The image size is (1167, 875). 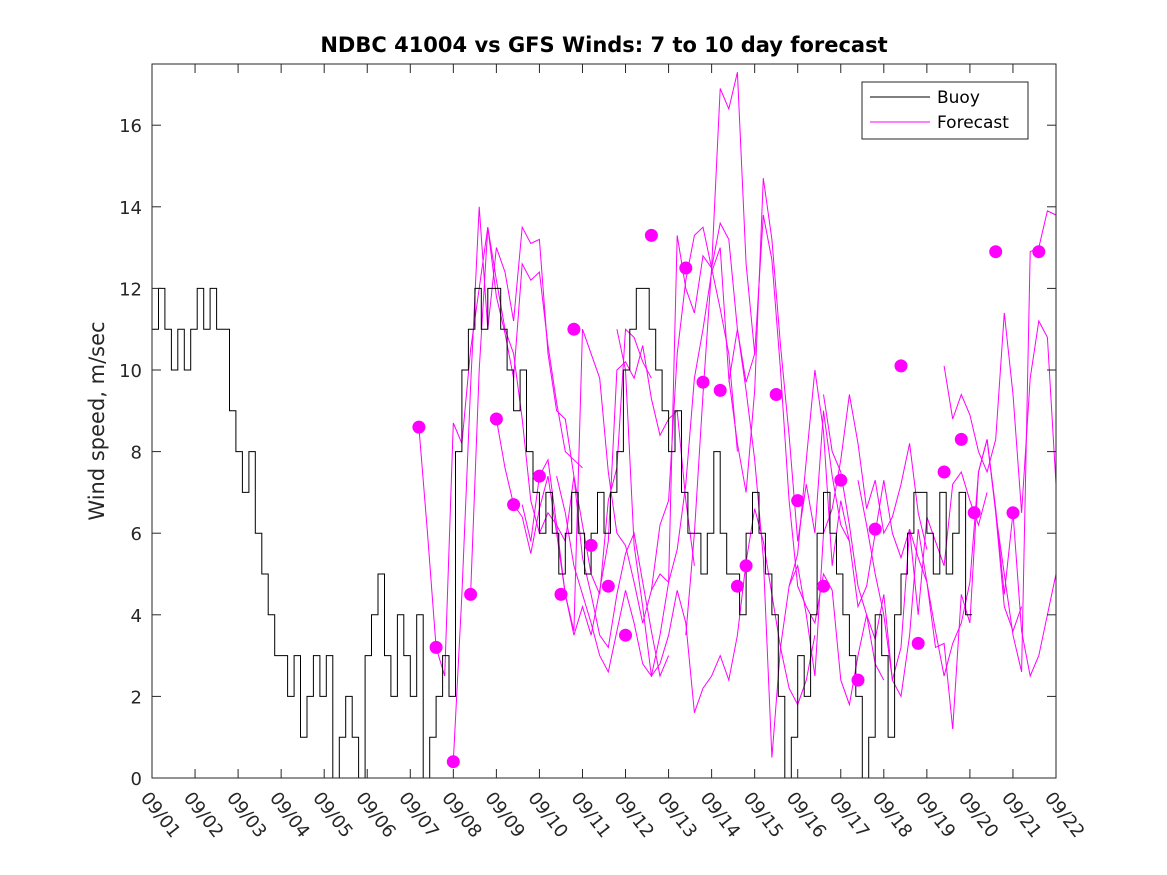 I want to click on y-tick-label: 0, so click(x=136, y=779).